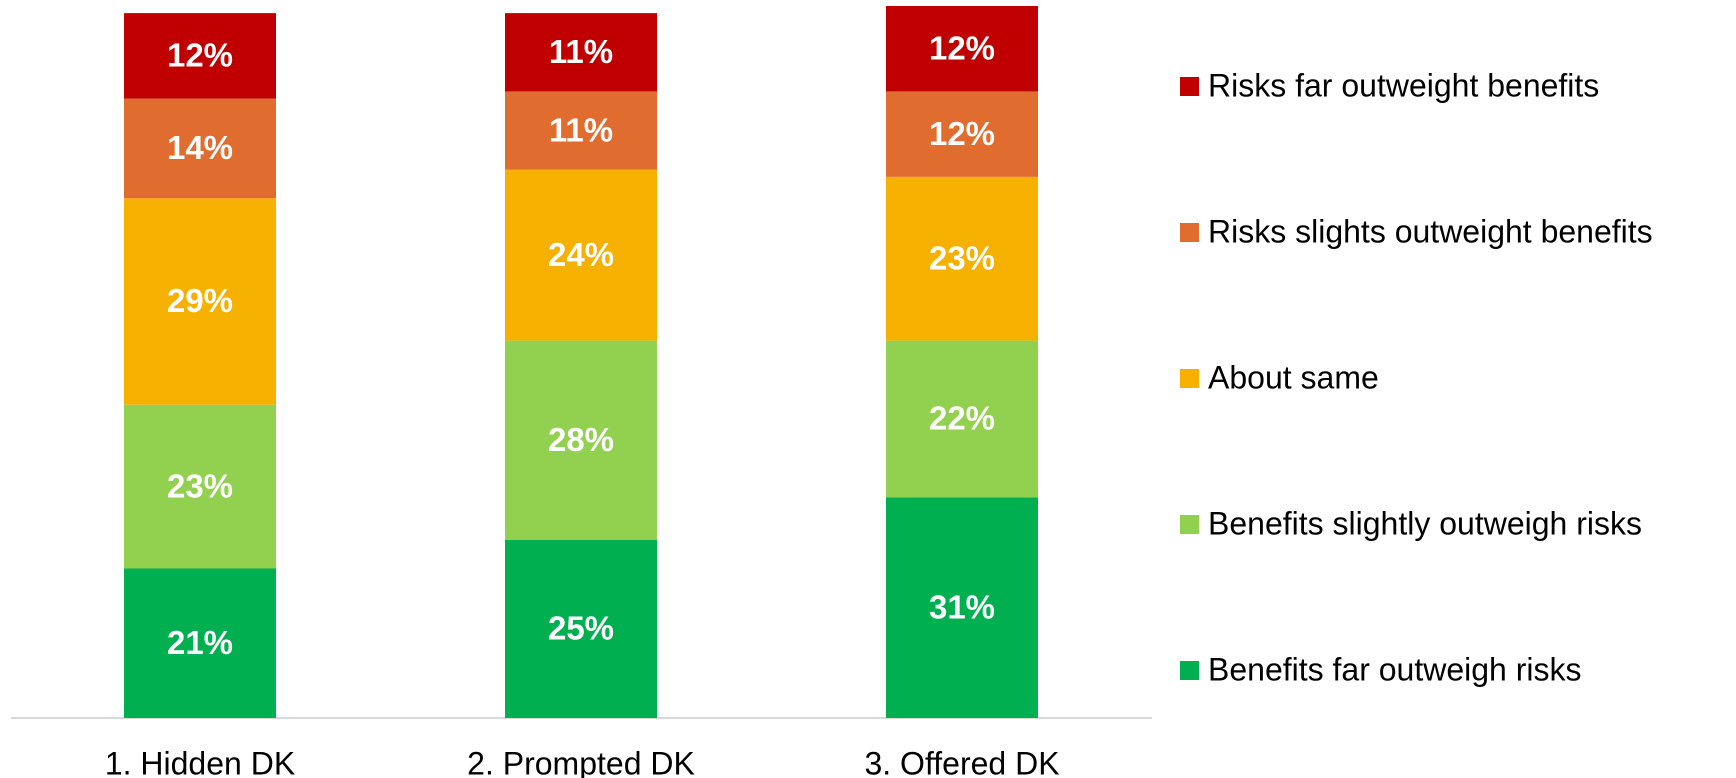 The image size is (1736, 778). Describe the element at coordinates (200, 761) in the screenshot. I see `x-tick-label: 1. Hidden DK` at that location.